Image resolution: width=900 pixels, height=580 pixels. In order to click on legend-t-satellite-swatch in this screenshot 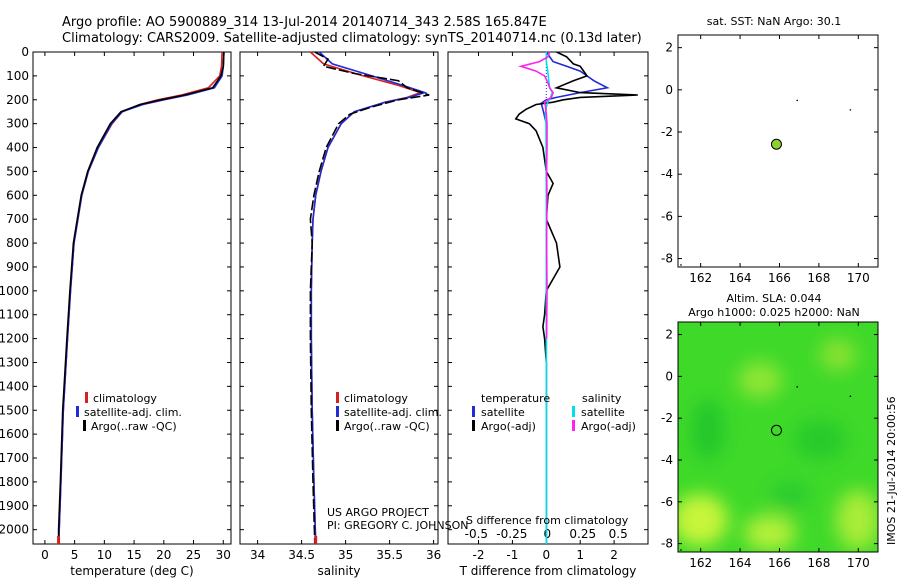, I will do `click(473, 411)`.